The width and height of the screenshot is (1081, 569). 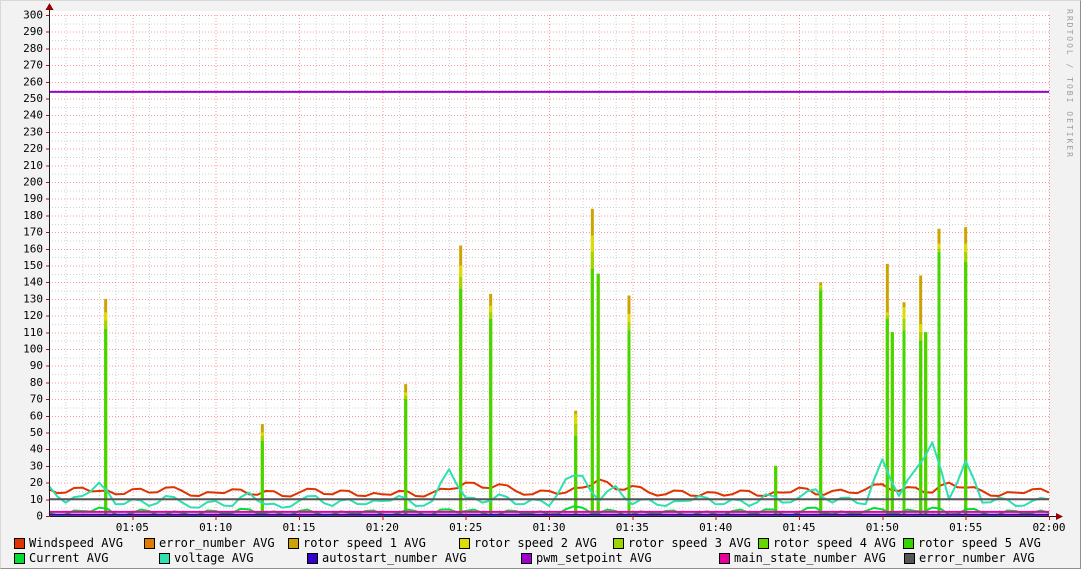 I want to click on y-tick-label: 290, so click(x=33, y=31).